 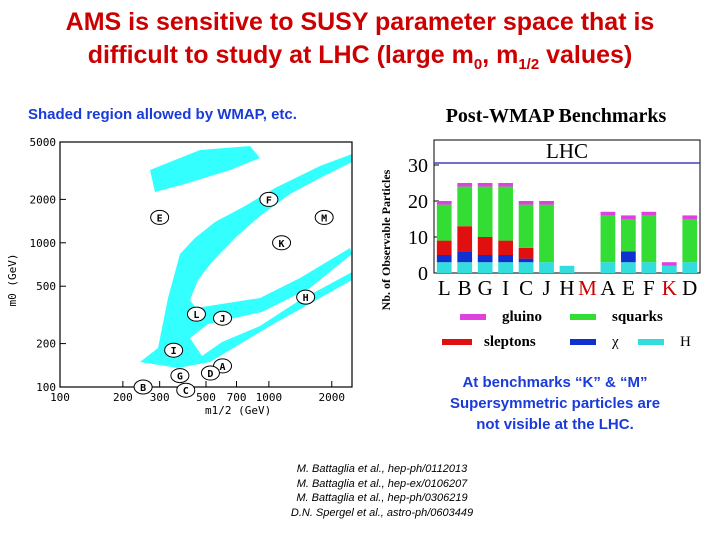 What do you see at coordinates (689, 288) in the screenshot?
I see `bar-category-label: D` at bounding box center [689, 288].